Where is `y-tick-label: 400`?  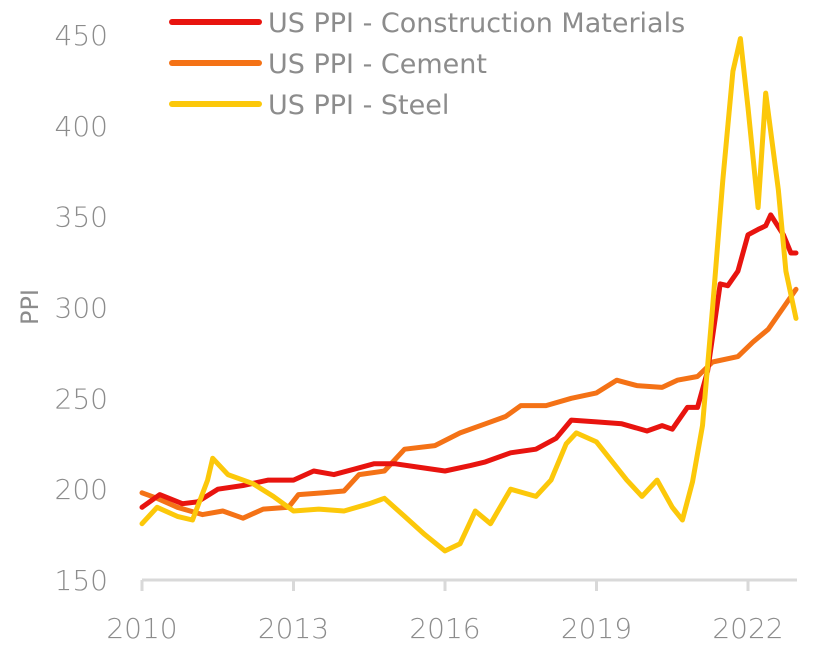 y-tick-label: 400 is located at coordinates (81, 126).